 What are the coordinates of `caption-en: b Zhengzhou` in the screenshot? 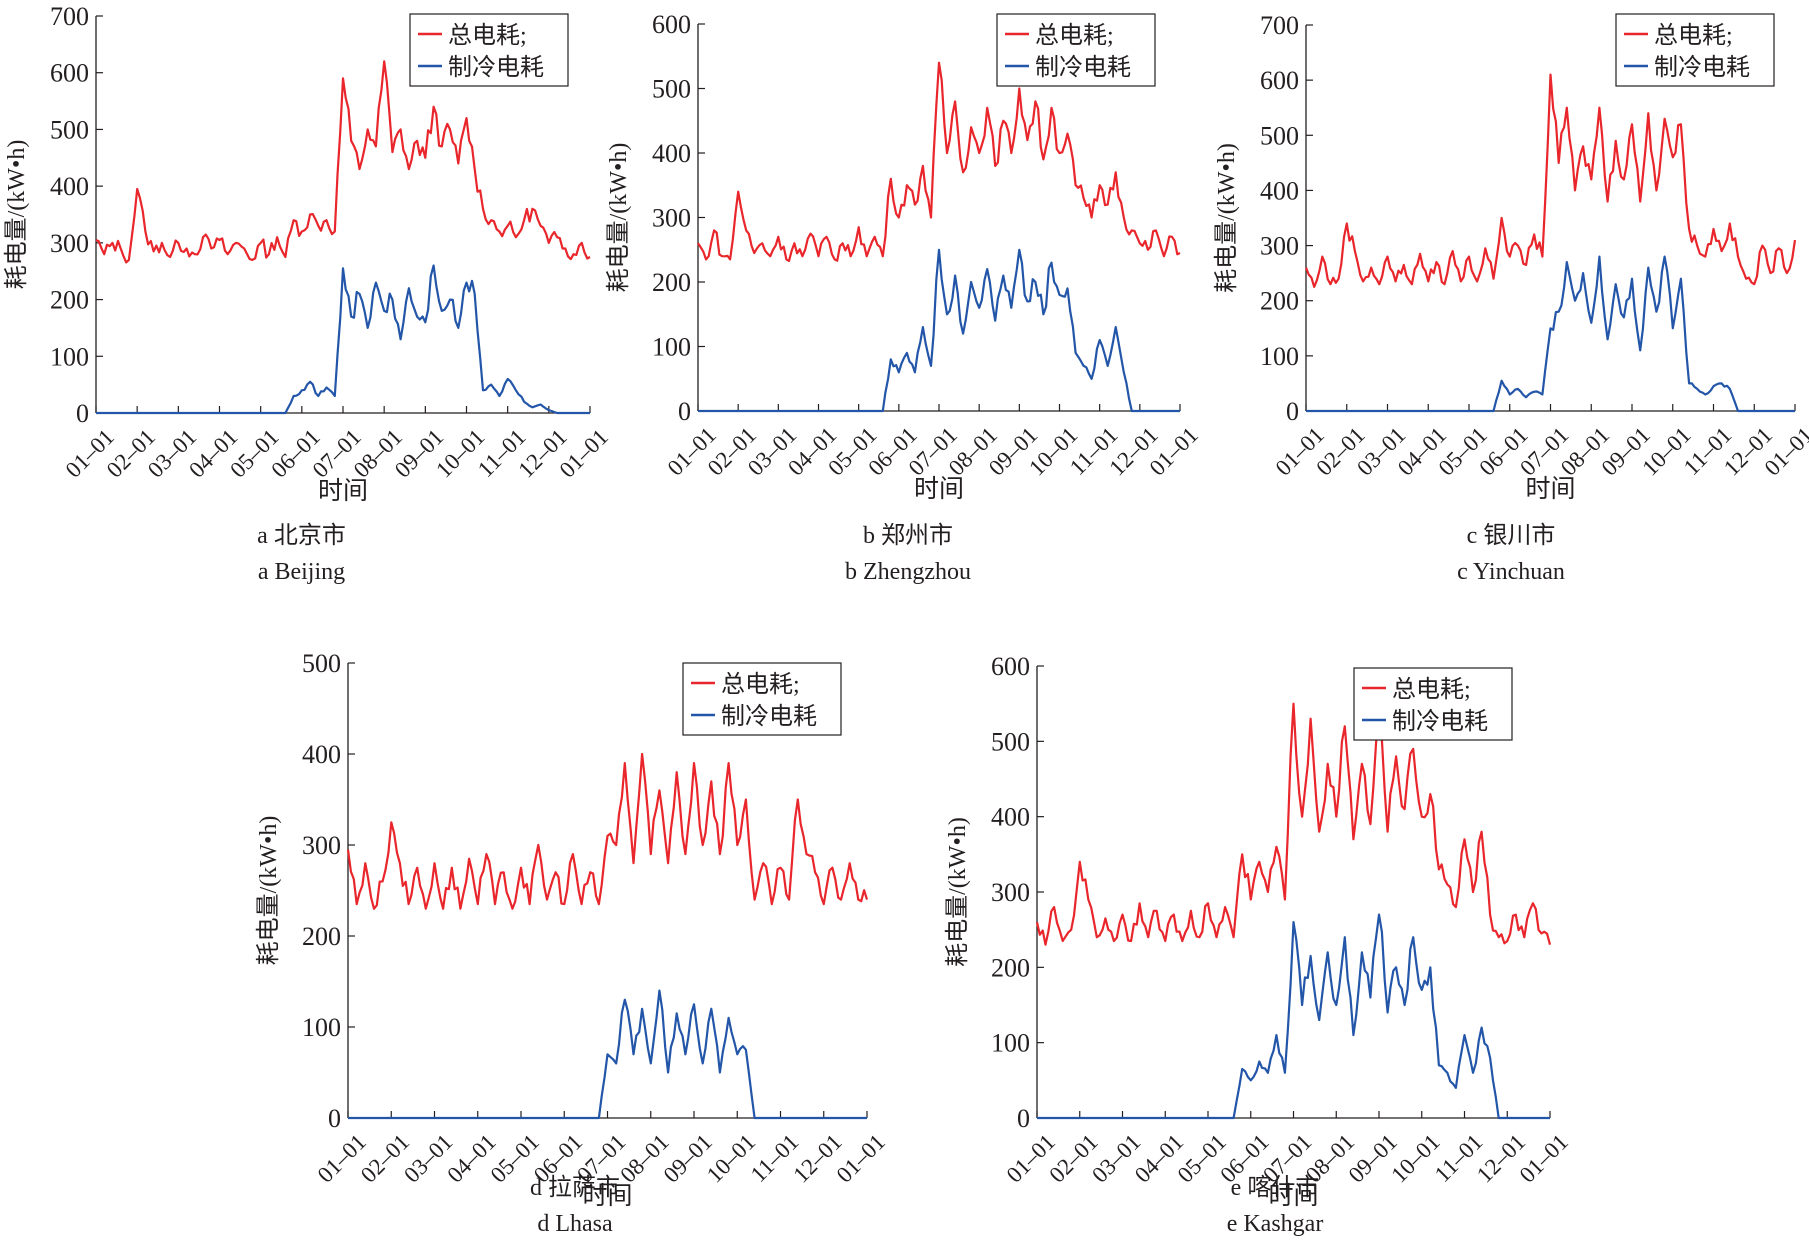 It's located at (908, 572).